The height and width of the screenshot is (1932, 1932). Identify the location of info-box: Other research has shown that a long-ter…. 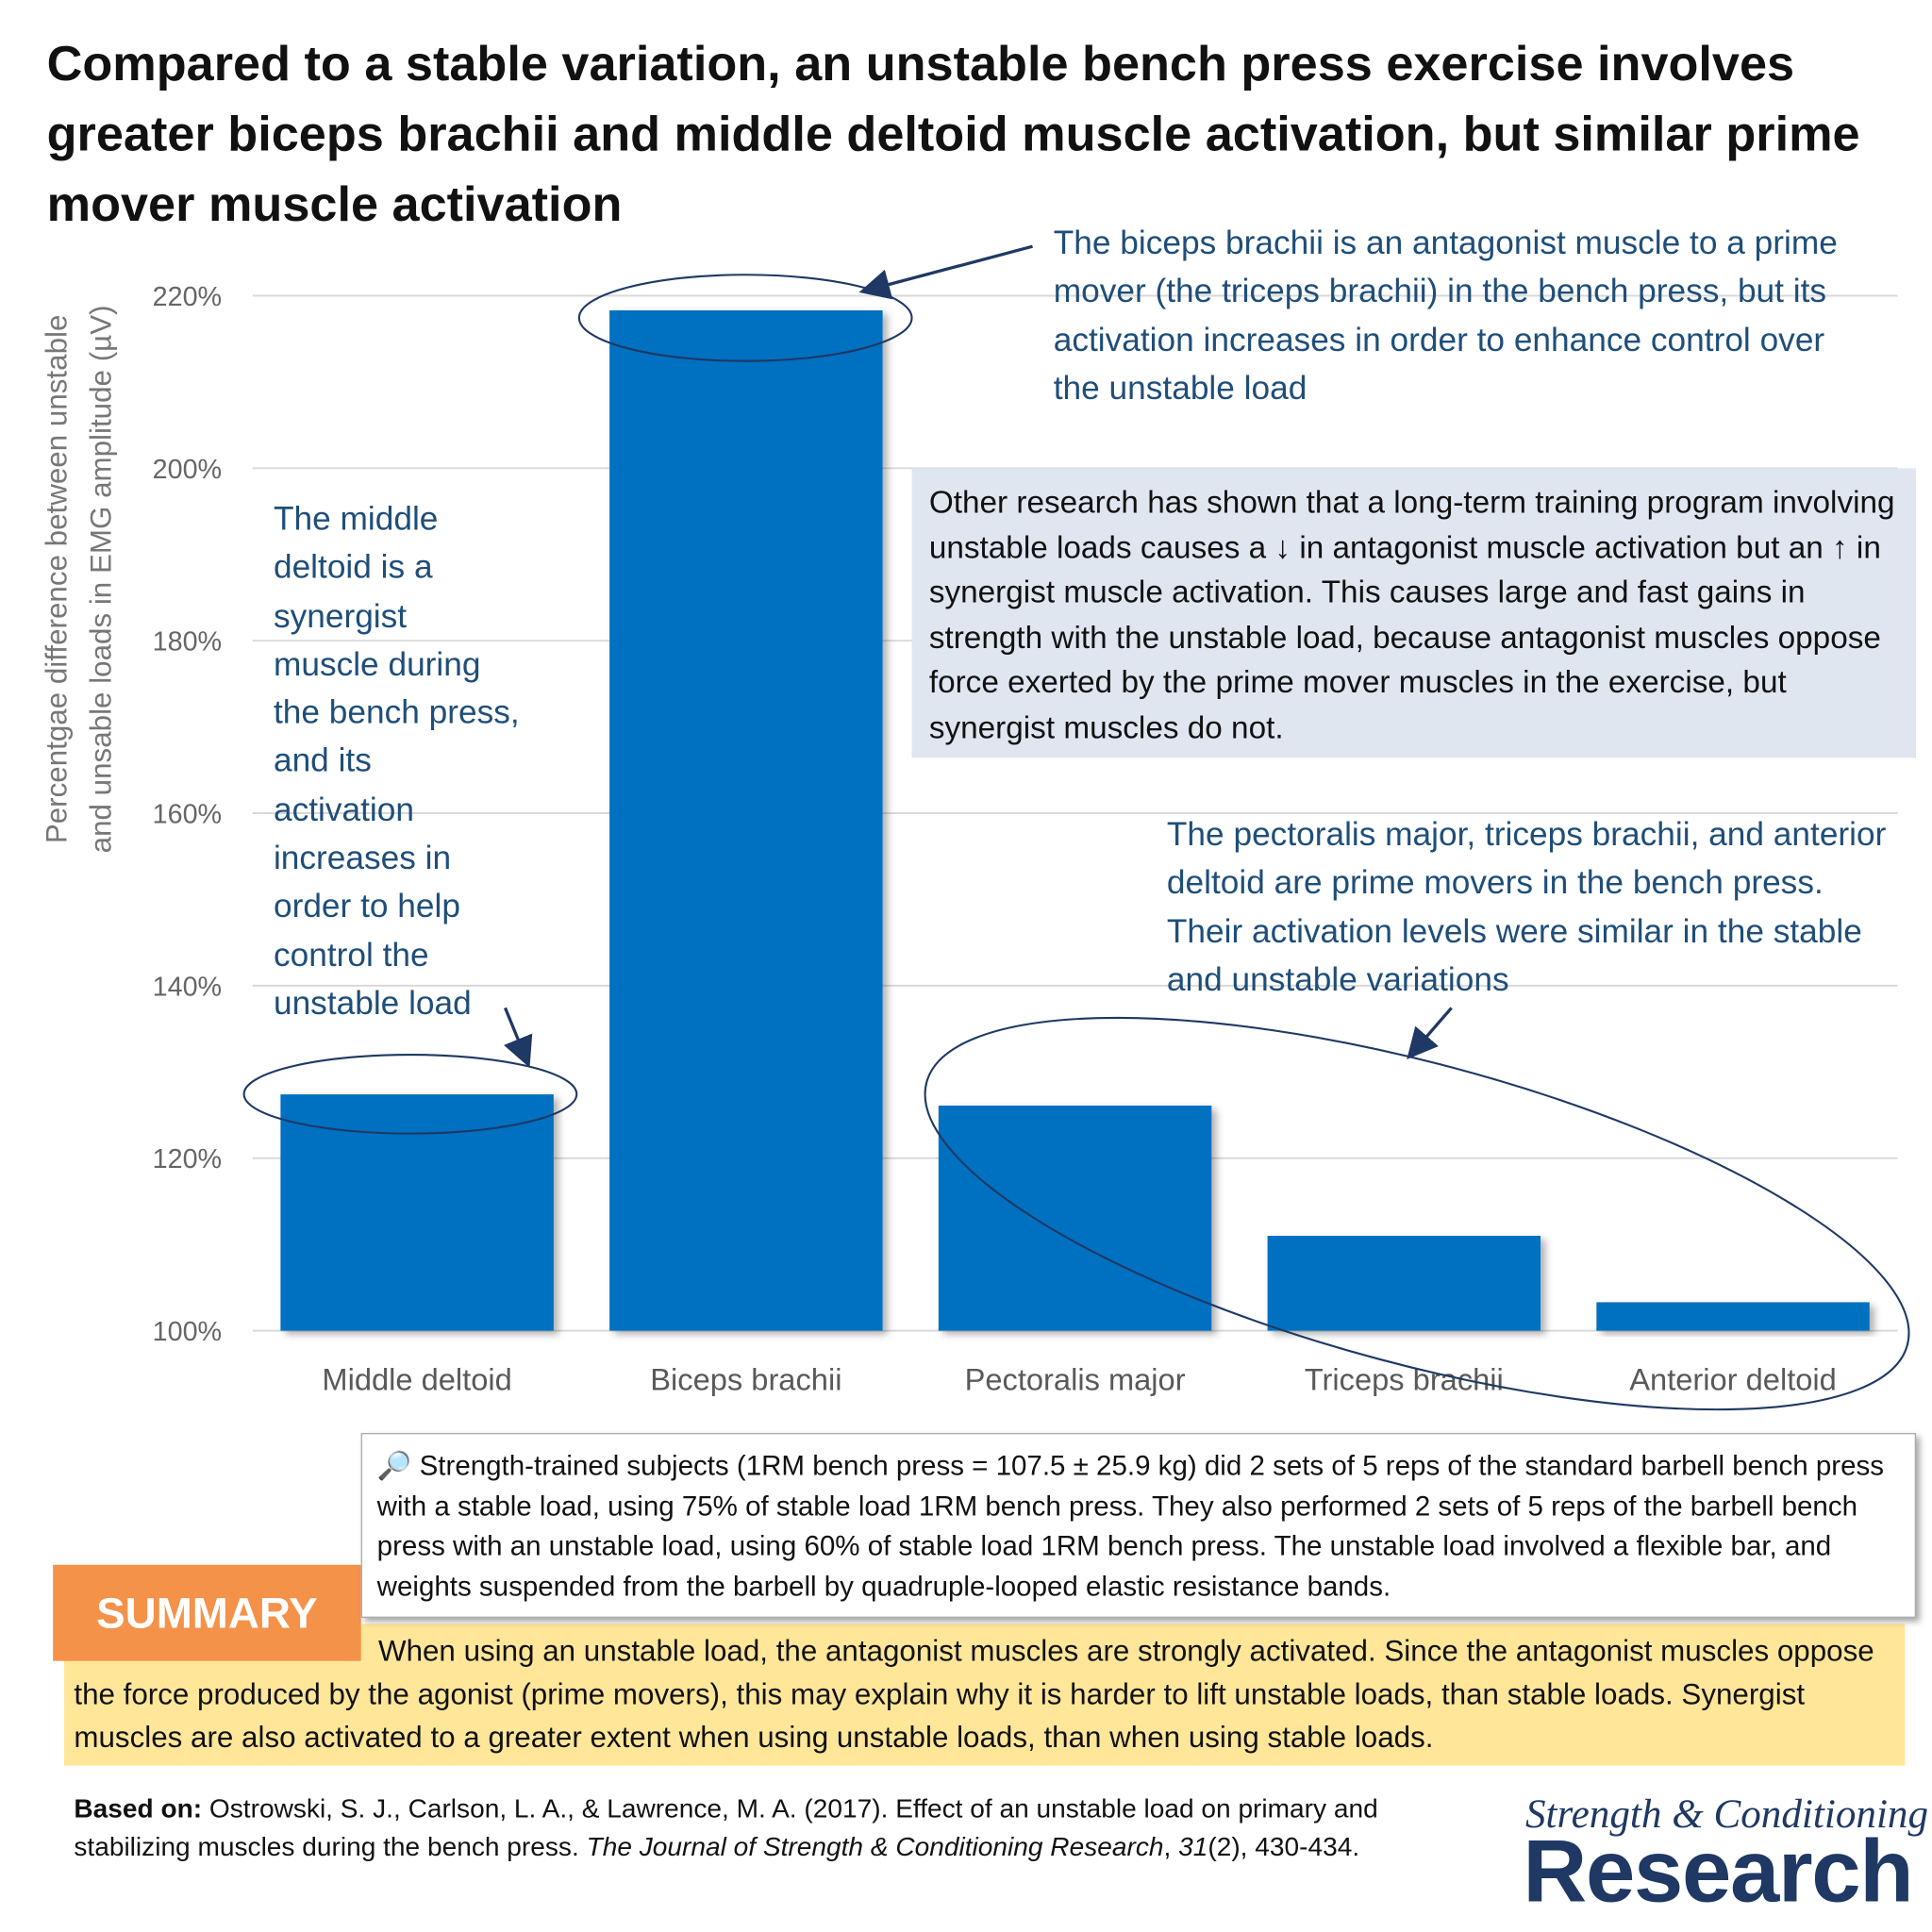
(1414, 613).